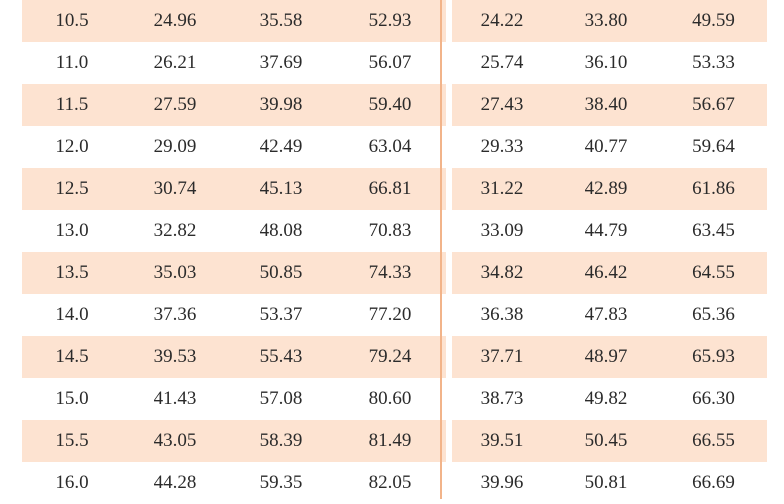 The image size is (784, 504). What do you see at coordinates (390, 314) in the screenshot?
I see `table-cell: 77.20` at bounding box center [390, 314].